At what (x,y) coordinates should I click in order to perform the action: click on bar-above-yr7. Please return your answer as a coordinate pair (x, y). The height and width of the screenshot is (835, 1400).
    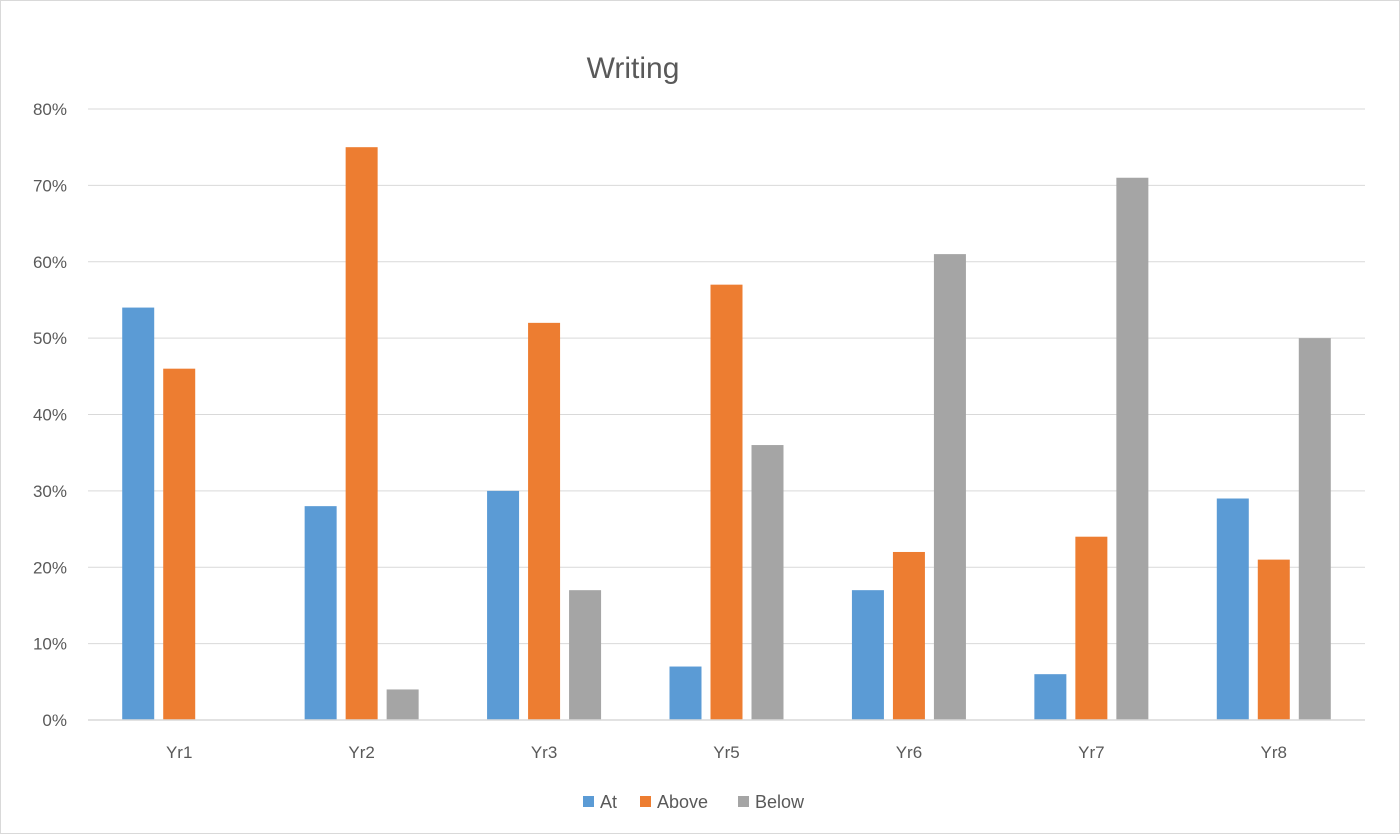
    Looking at the image, I should click on (1091, 628).